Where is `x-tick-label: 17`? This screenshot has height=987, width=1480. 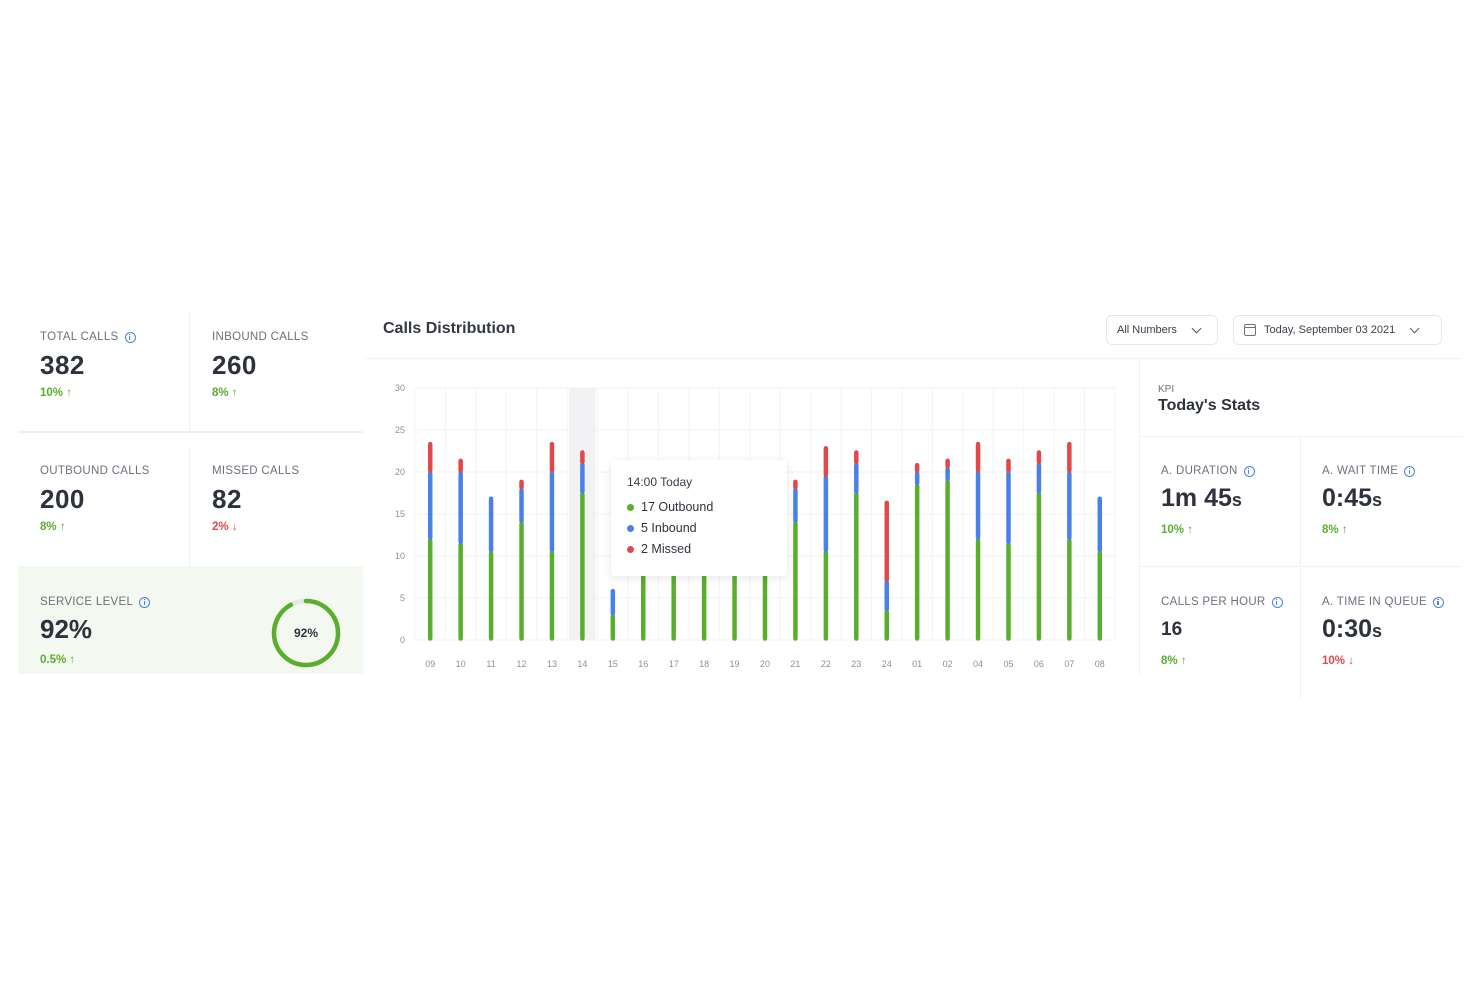 x-tick-label: 17 is located at coordinates (674, 664).